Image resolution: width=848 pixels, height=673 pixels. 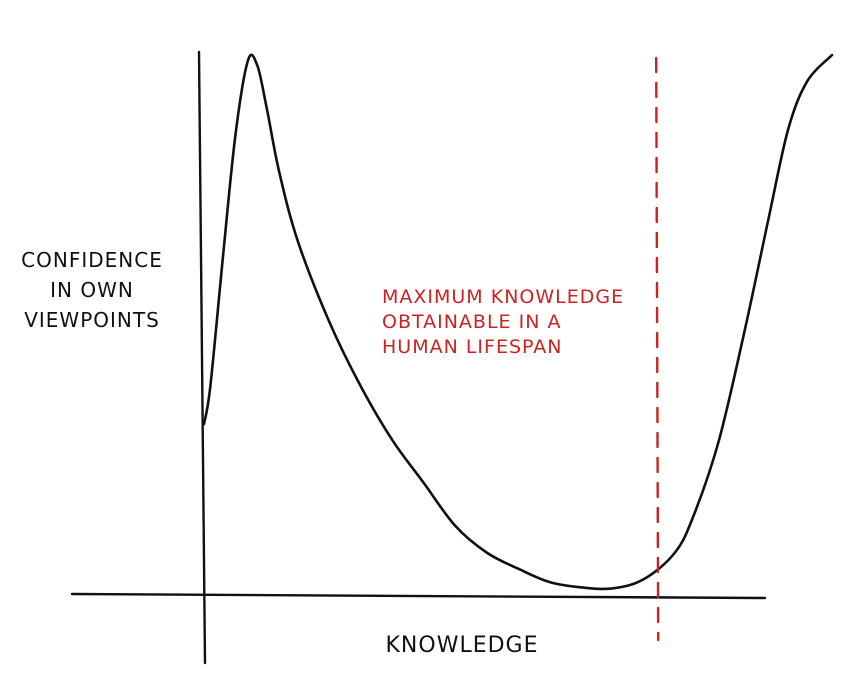 I want to click on max-knowledge-line, so click(x=657, y=349).